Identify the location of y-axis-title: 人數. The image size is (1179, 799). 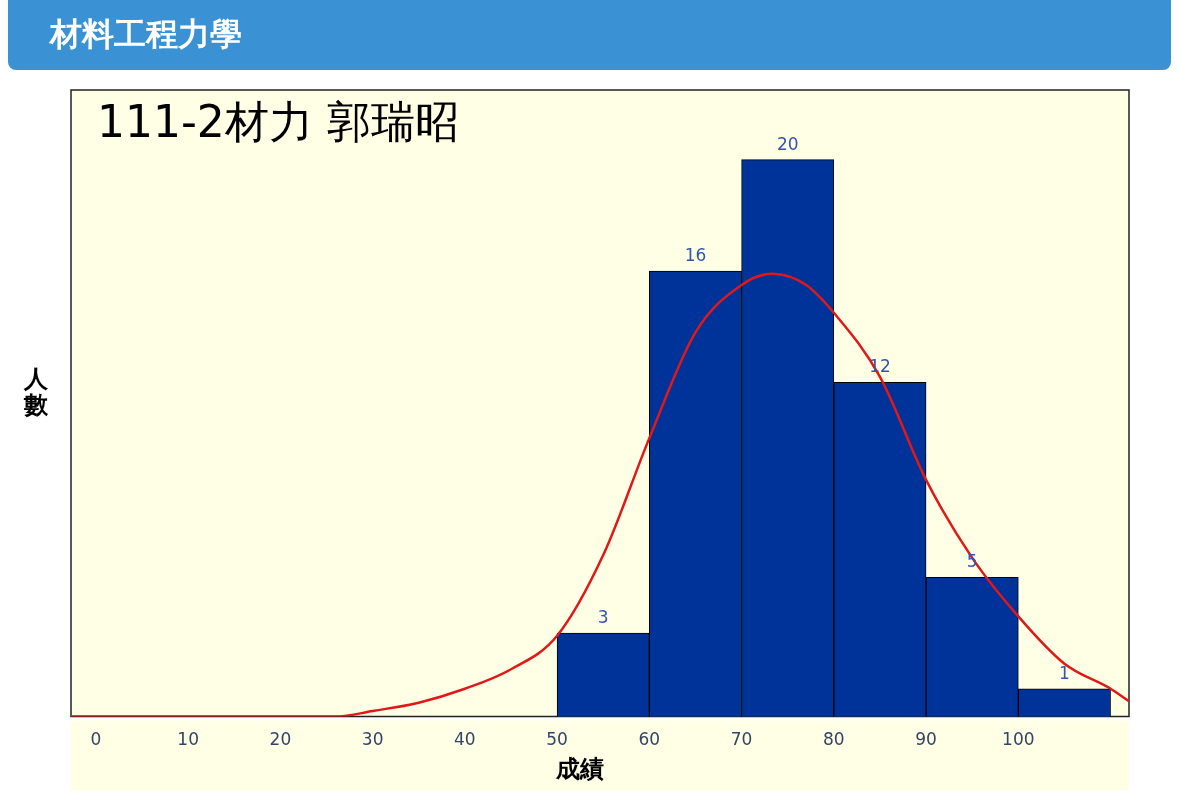
(36, 391).